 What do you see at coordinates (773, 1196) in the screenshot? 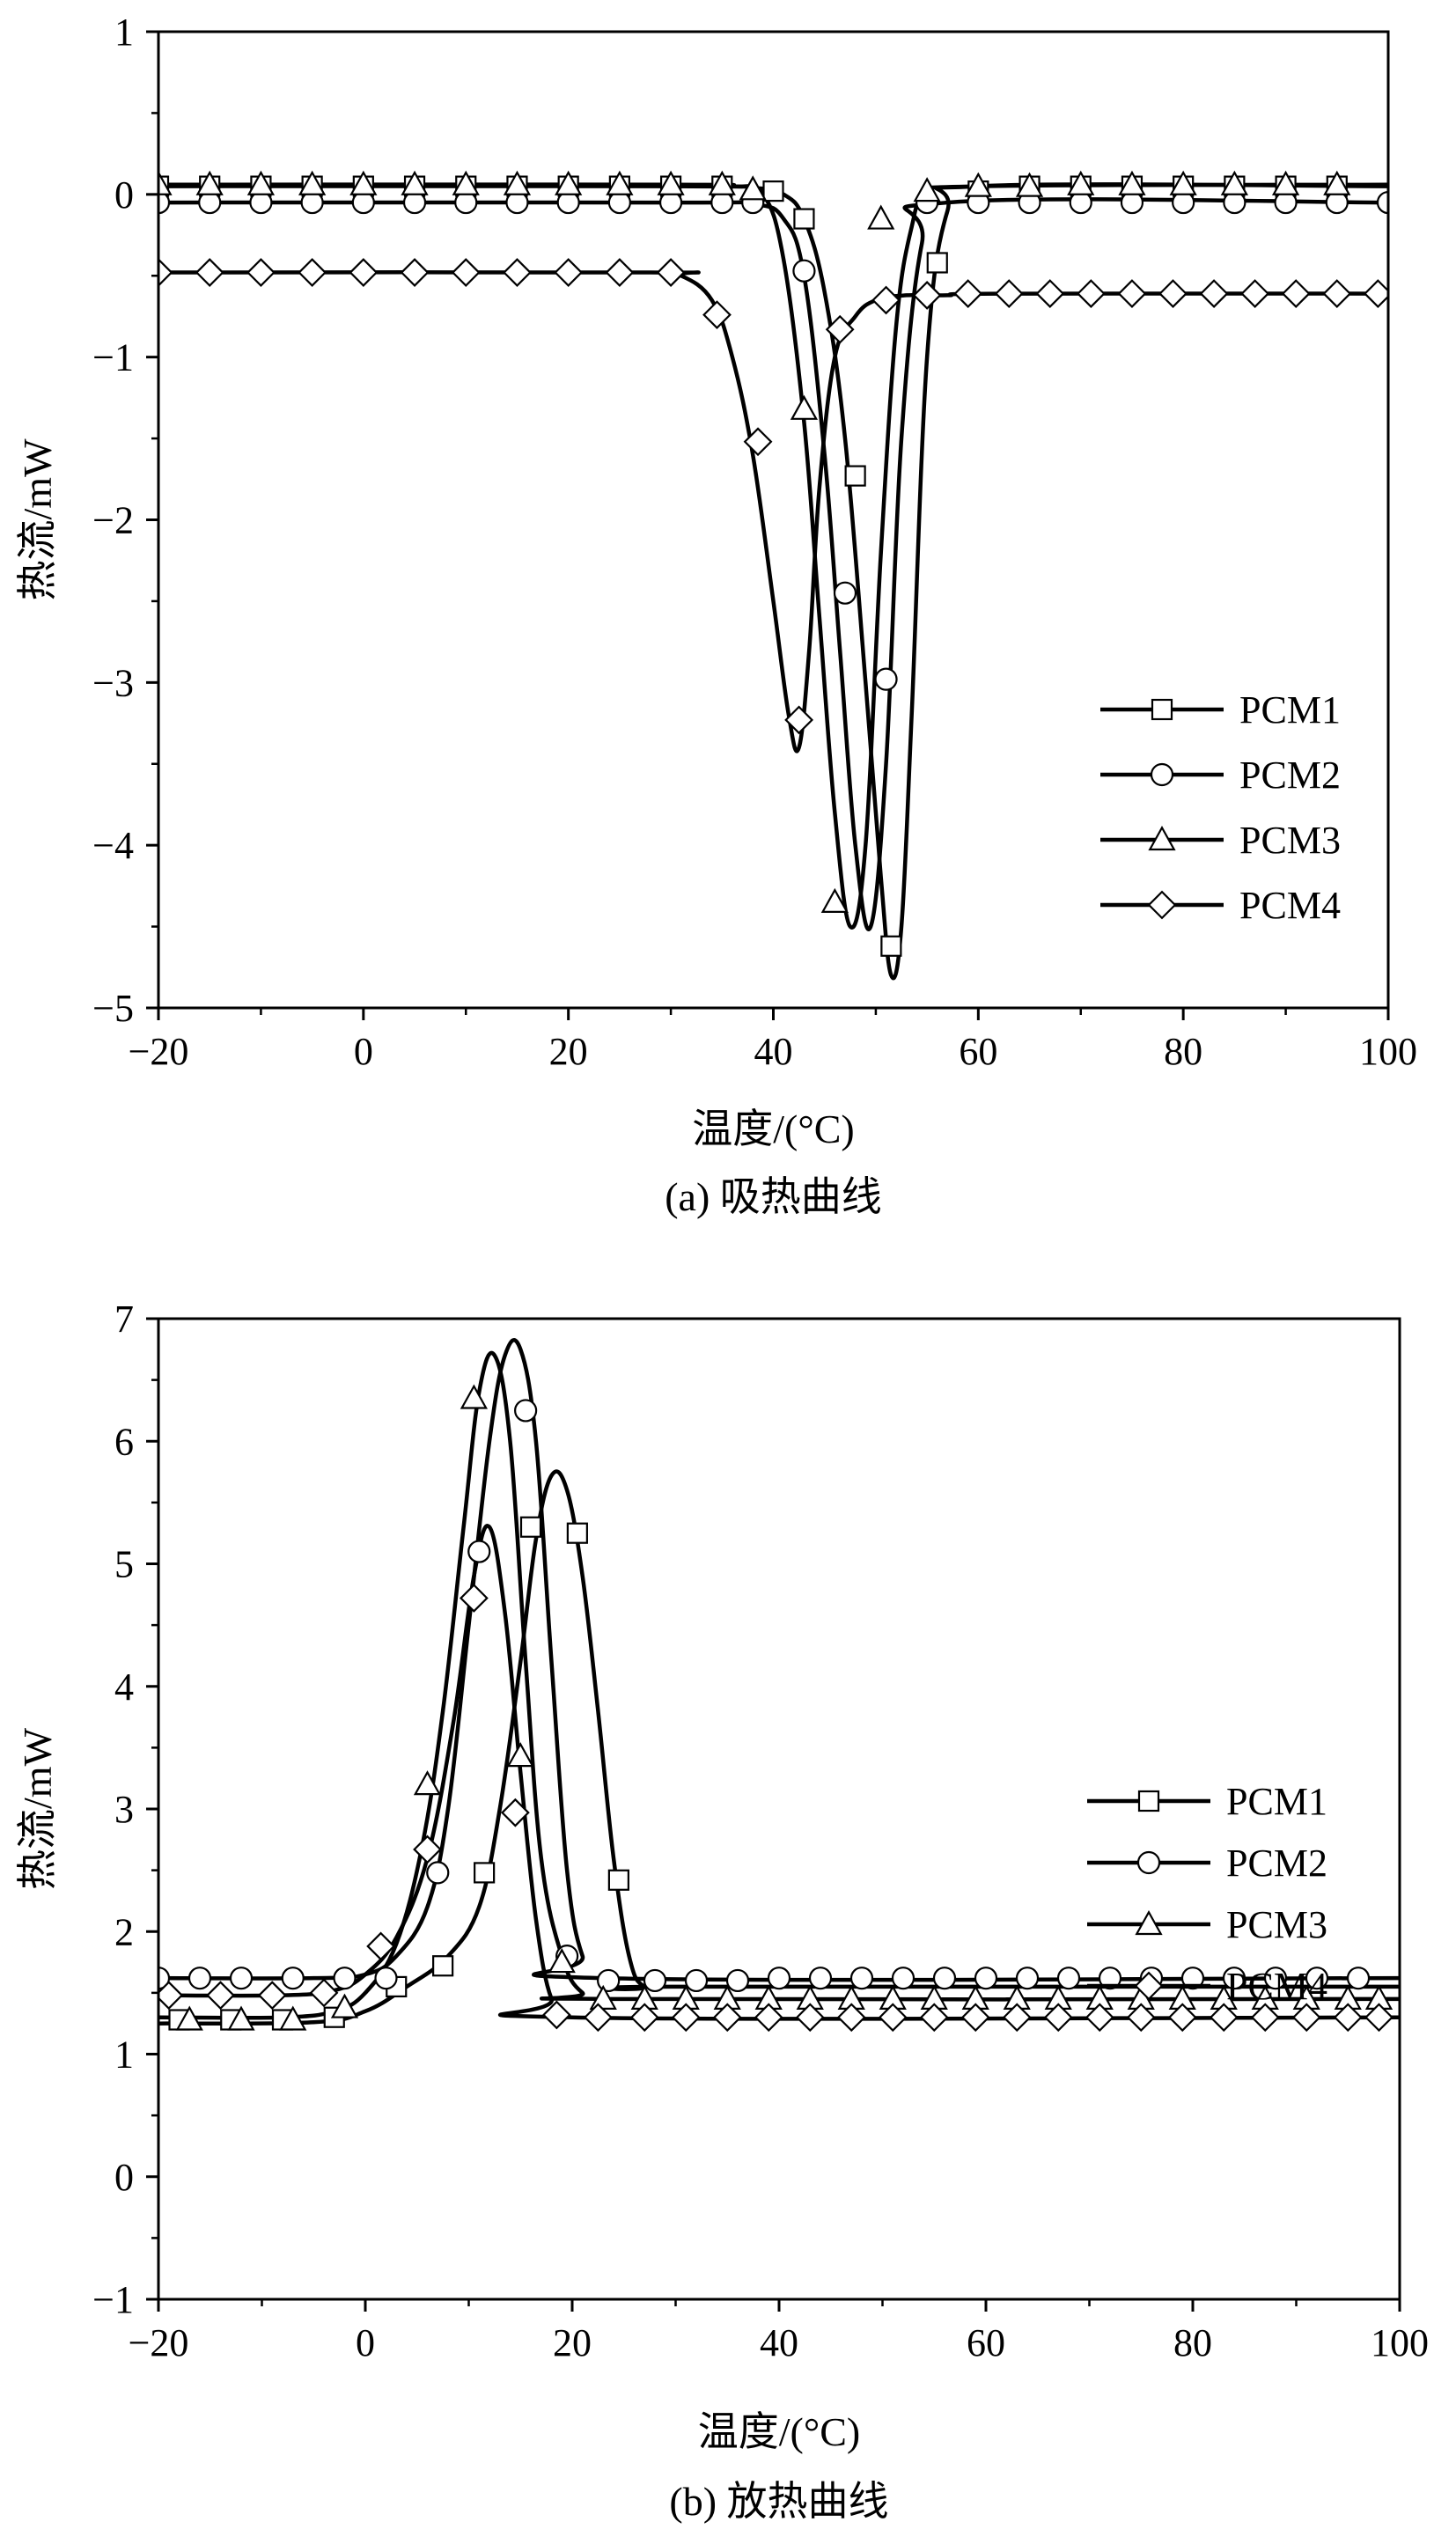
I see `figure-caption: (a) 吸热曲线` at bounding box center [773, 1196].